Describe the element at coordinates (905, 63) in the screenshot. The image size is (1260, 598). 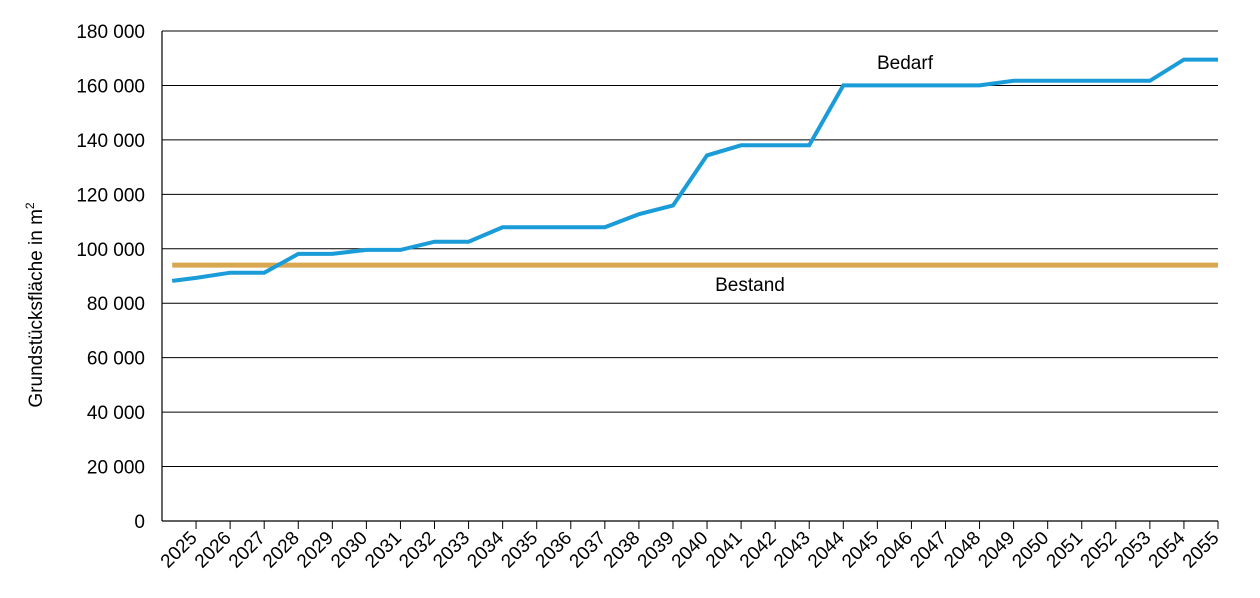
I see `series-label-bedarf: Bedarf` at that location.